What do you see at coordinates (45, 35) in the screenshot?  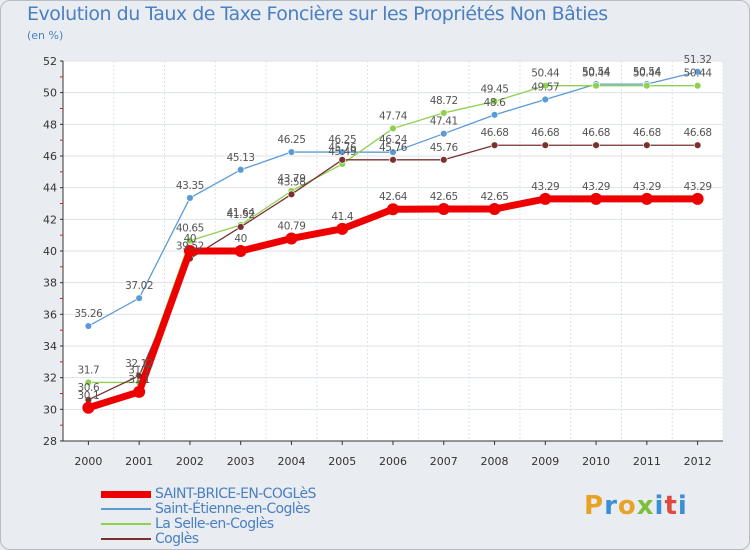 I see `y-unit-label: (en %)` at bounding box center [45, 35].